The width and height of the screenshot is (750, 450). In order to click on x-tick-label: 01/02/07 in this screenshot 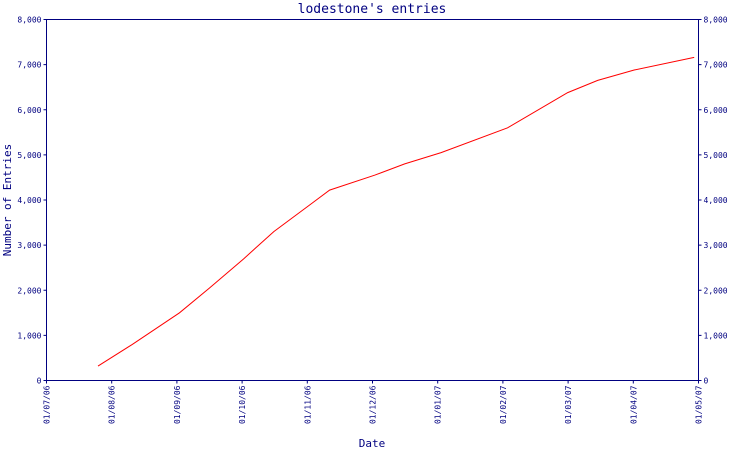, I will do `click(503, 404)`.